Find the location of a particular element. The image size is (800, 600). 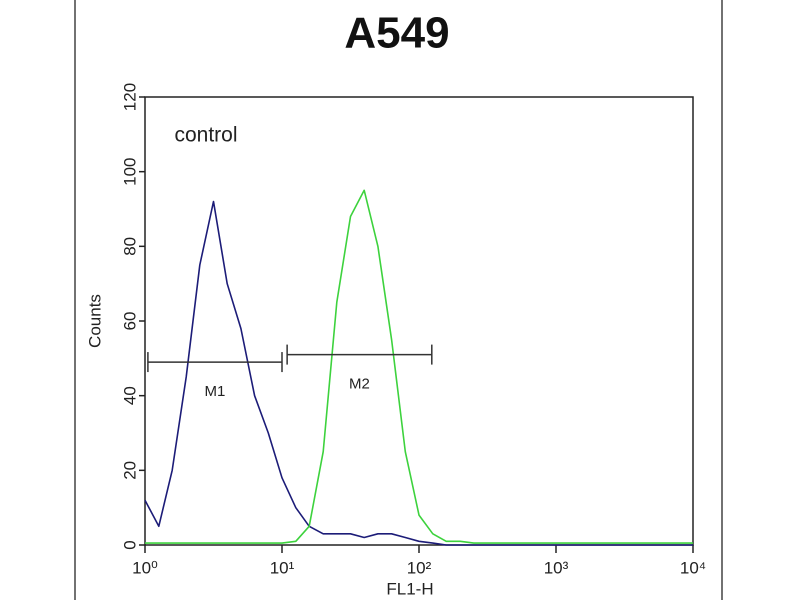

y-axis-label: Counts is located at coordinates (94, 321).